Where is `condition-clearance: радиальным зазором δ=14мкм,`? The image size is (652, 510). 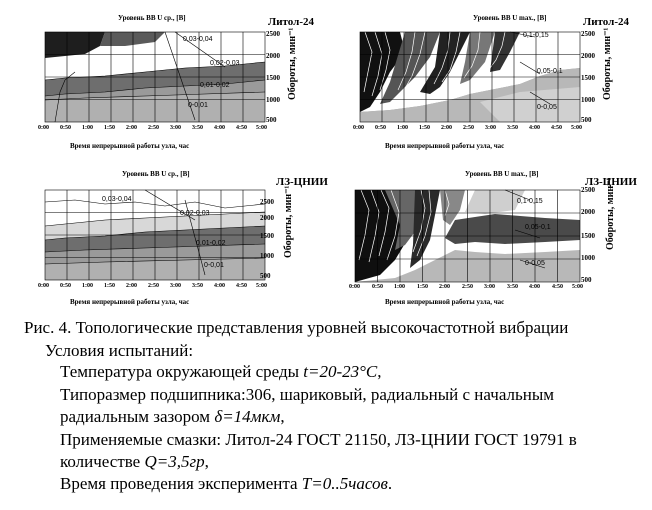
condition-clearance: радиальным зазором δ=14мкм, is located at coordinates (172, 417).